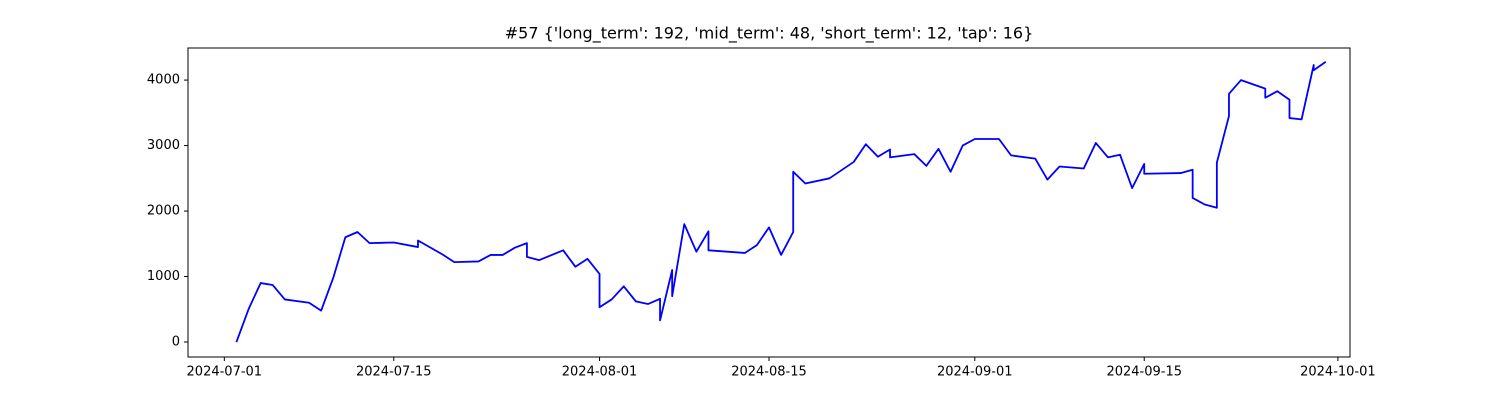 The width and height of the screenshot is (1500, 400). I want to click on y-tick-label: 4000, so click(163, 80).